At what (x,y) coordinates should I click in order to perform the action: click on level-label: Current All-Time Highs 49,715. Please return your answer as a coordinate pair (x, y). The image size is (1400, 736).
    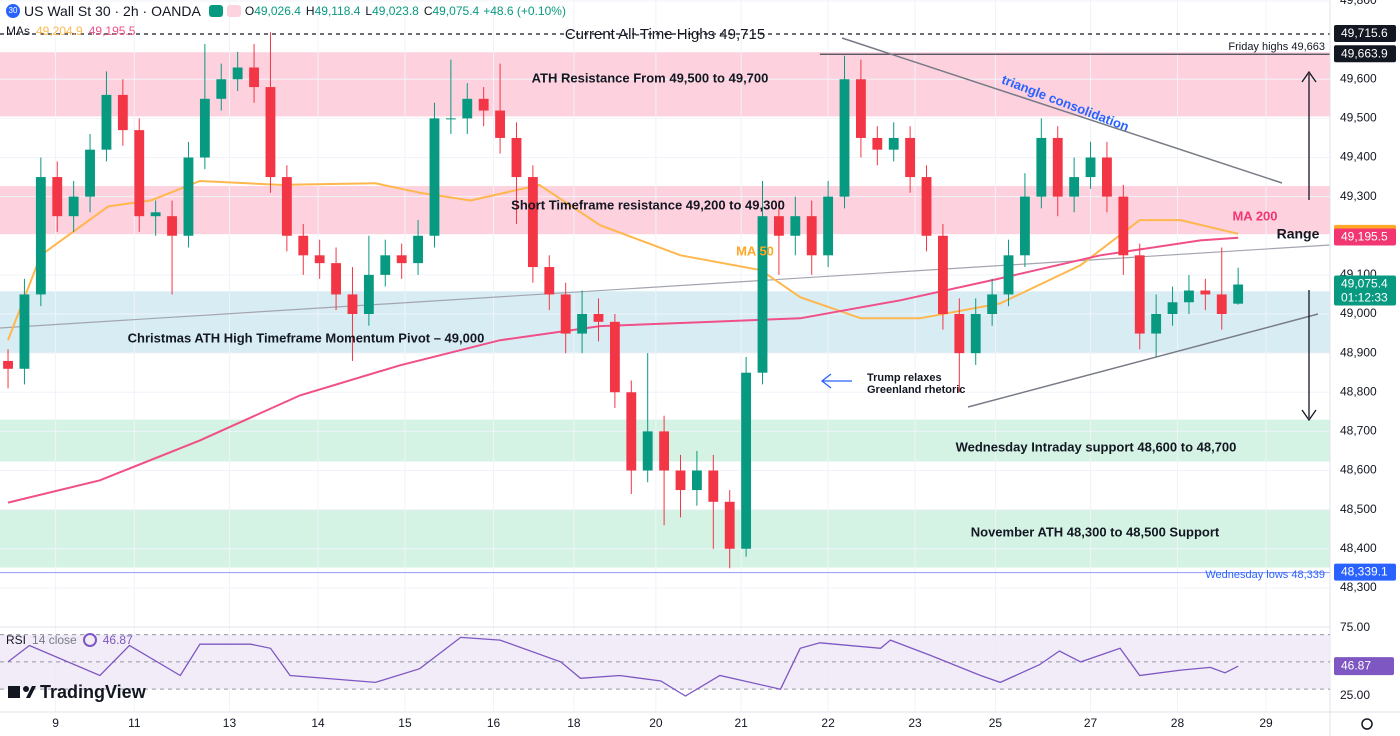
    Looking at the image, I should click on (665, 34).